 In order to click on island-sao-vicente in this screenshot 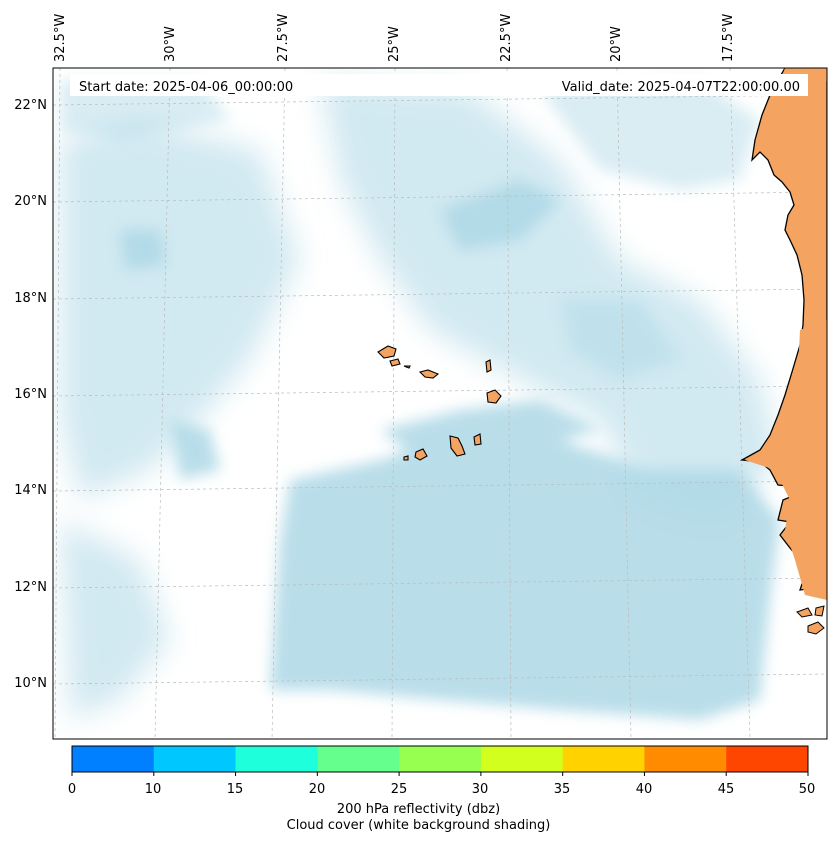, I will do `click(395, 362)`.